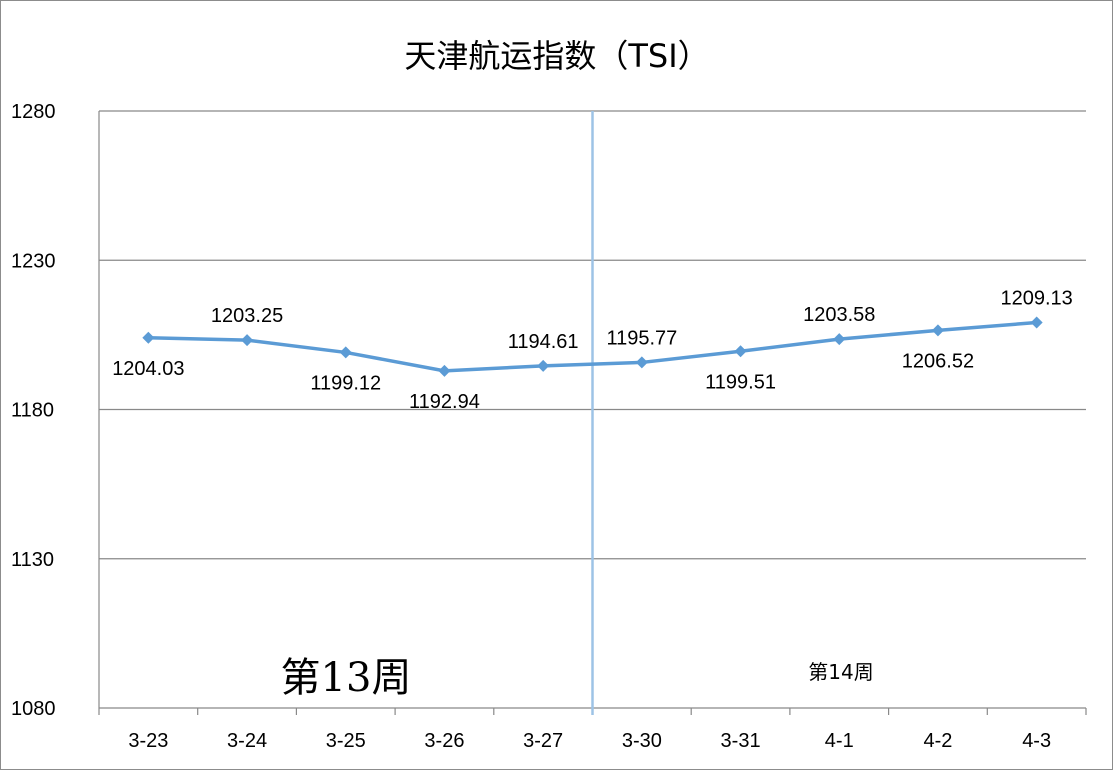 The height and width of the screenshot is (771, 1113). What do you see at coordinates (444, 402) in the screenshot?
I see `data-label: 1192.94` at bounding box center [444, 402].